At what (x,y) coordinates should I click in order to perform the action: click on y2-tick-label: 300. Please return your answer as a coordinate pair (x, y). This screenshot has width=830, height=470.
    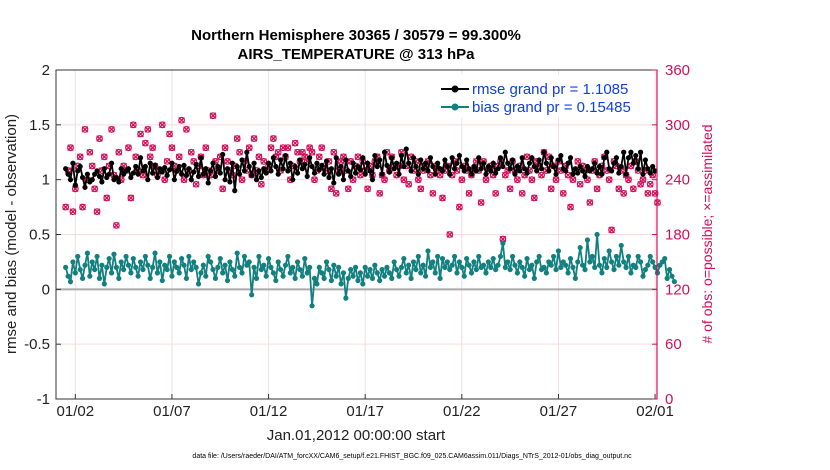
    Looking at the image, I should click on (677, 125).